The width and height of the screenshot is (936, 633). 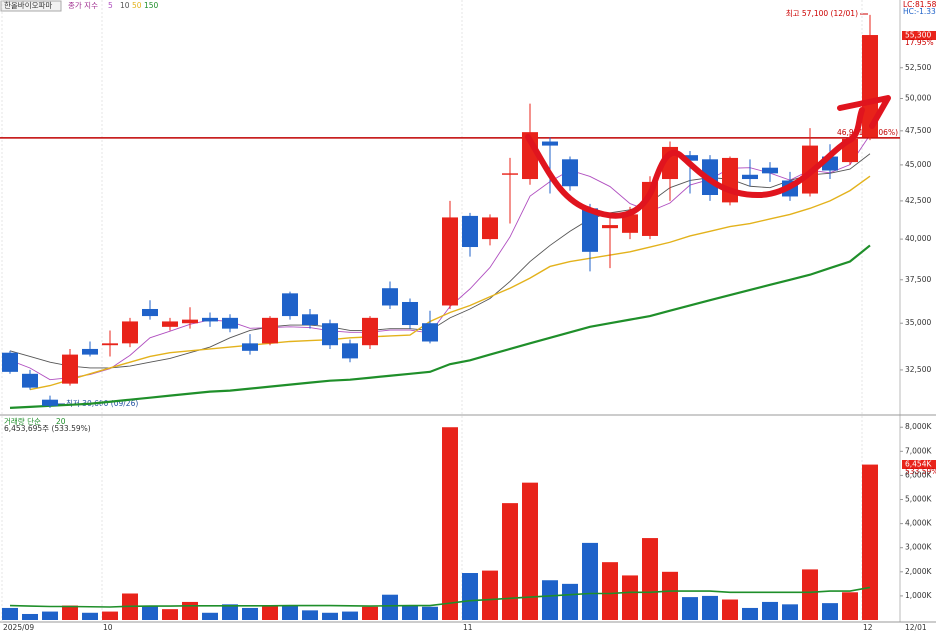 I want to click on title-box, so click(x=31, y=6).